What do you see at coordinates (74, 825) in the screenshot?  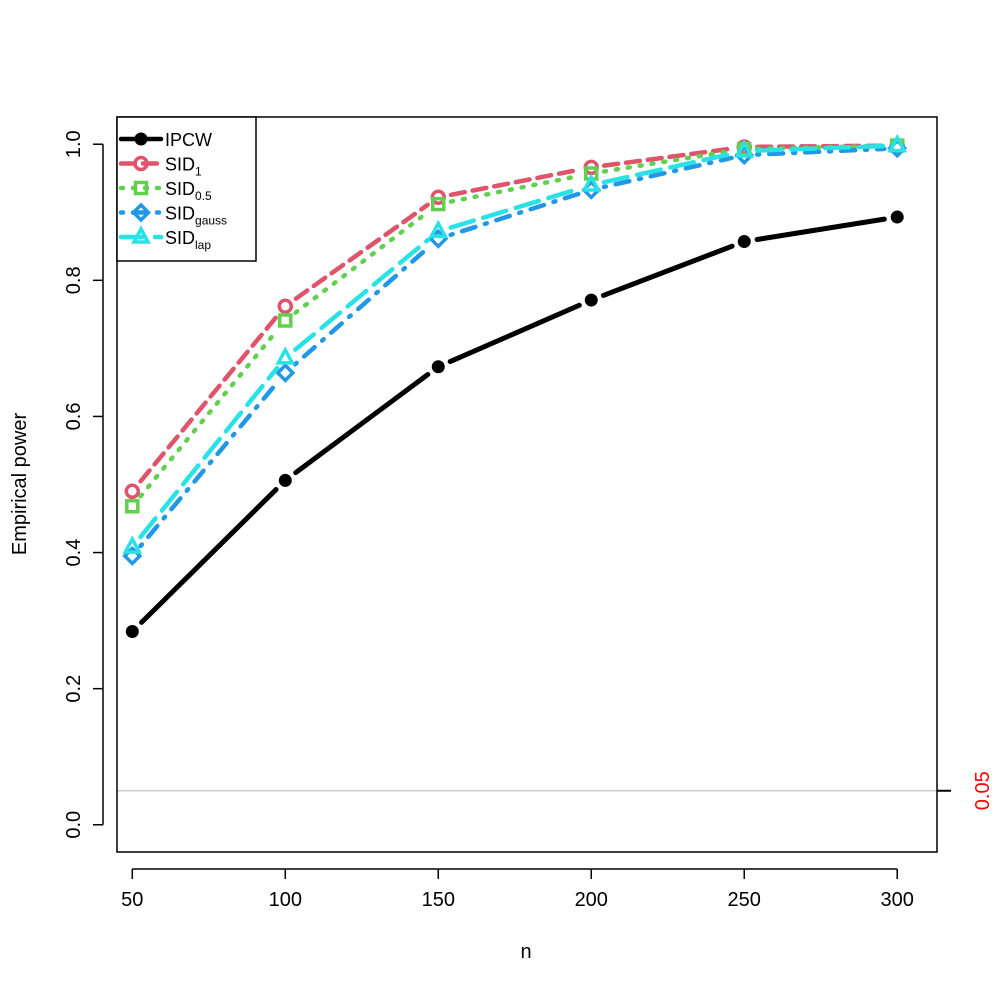 I see `y-tick-label: 0.0` at bounding box center [74, 825].